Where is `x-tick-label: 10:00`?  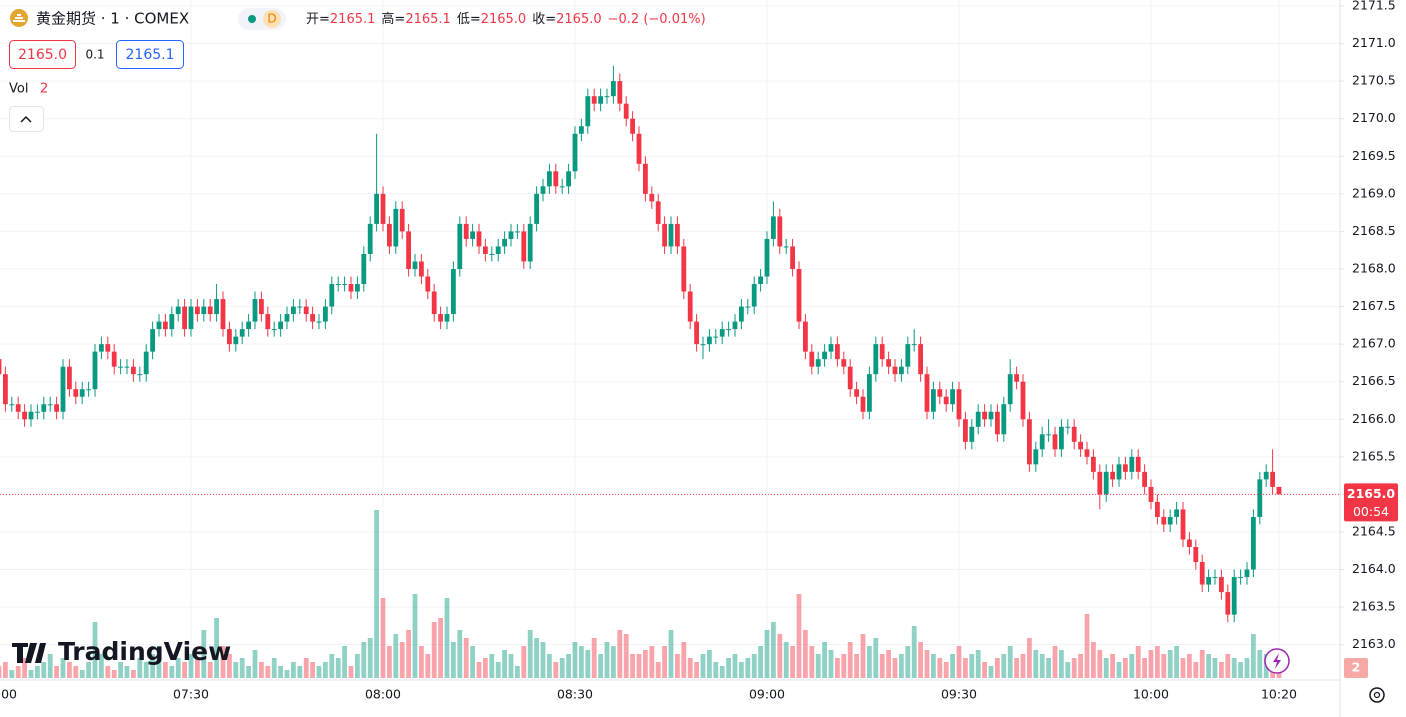 x-tick-label: 10:00 is located at coordinates (1151, 694).